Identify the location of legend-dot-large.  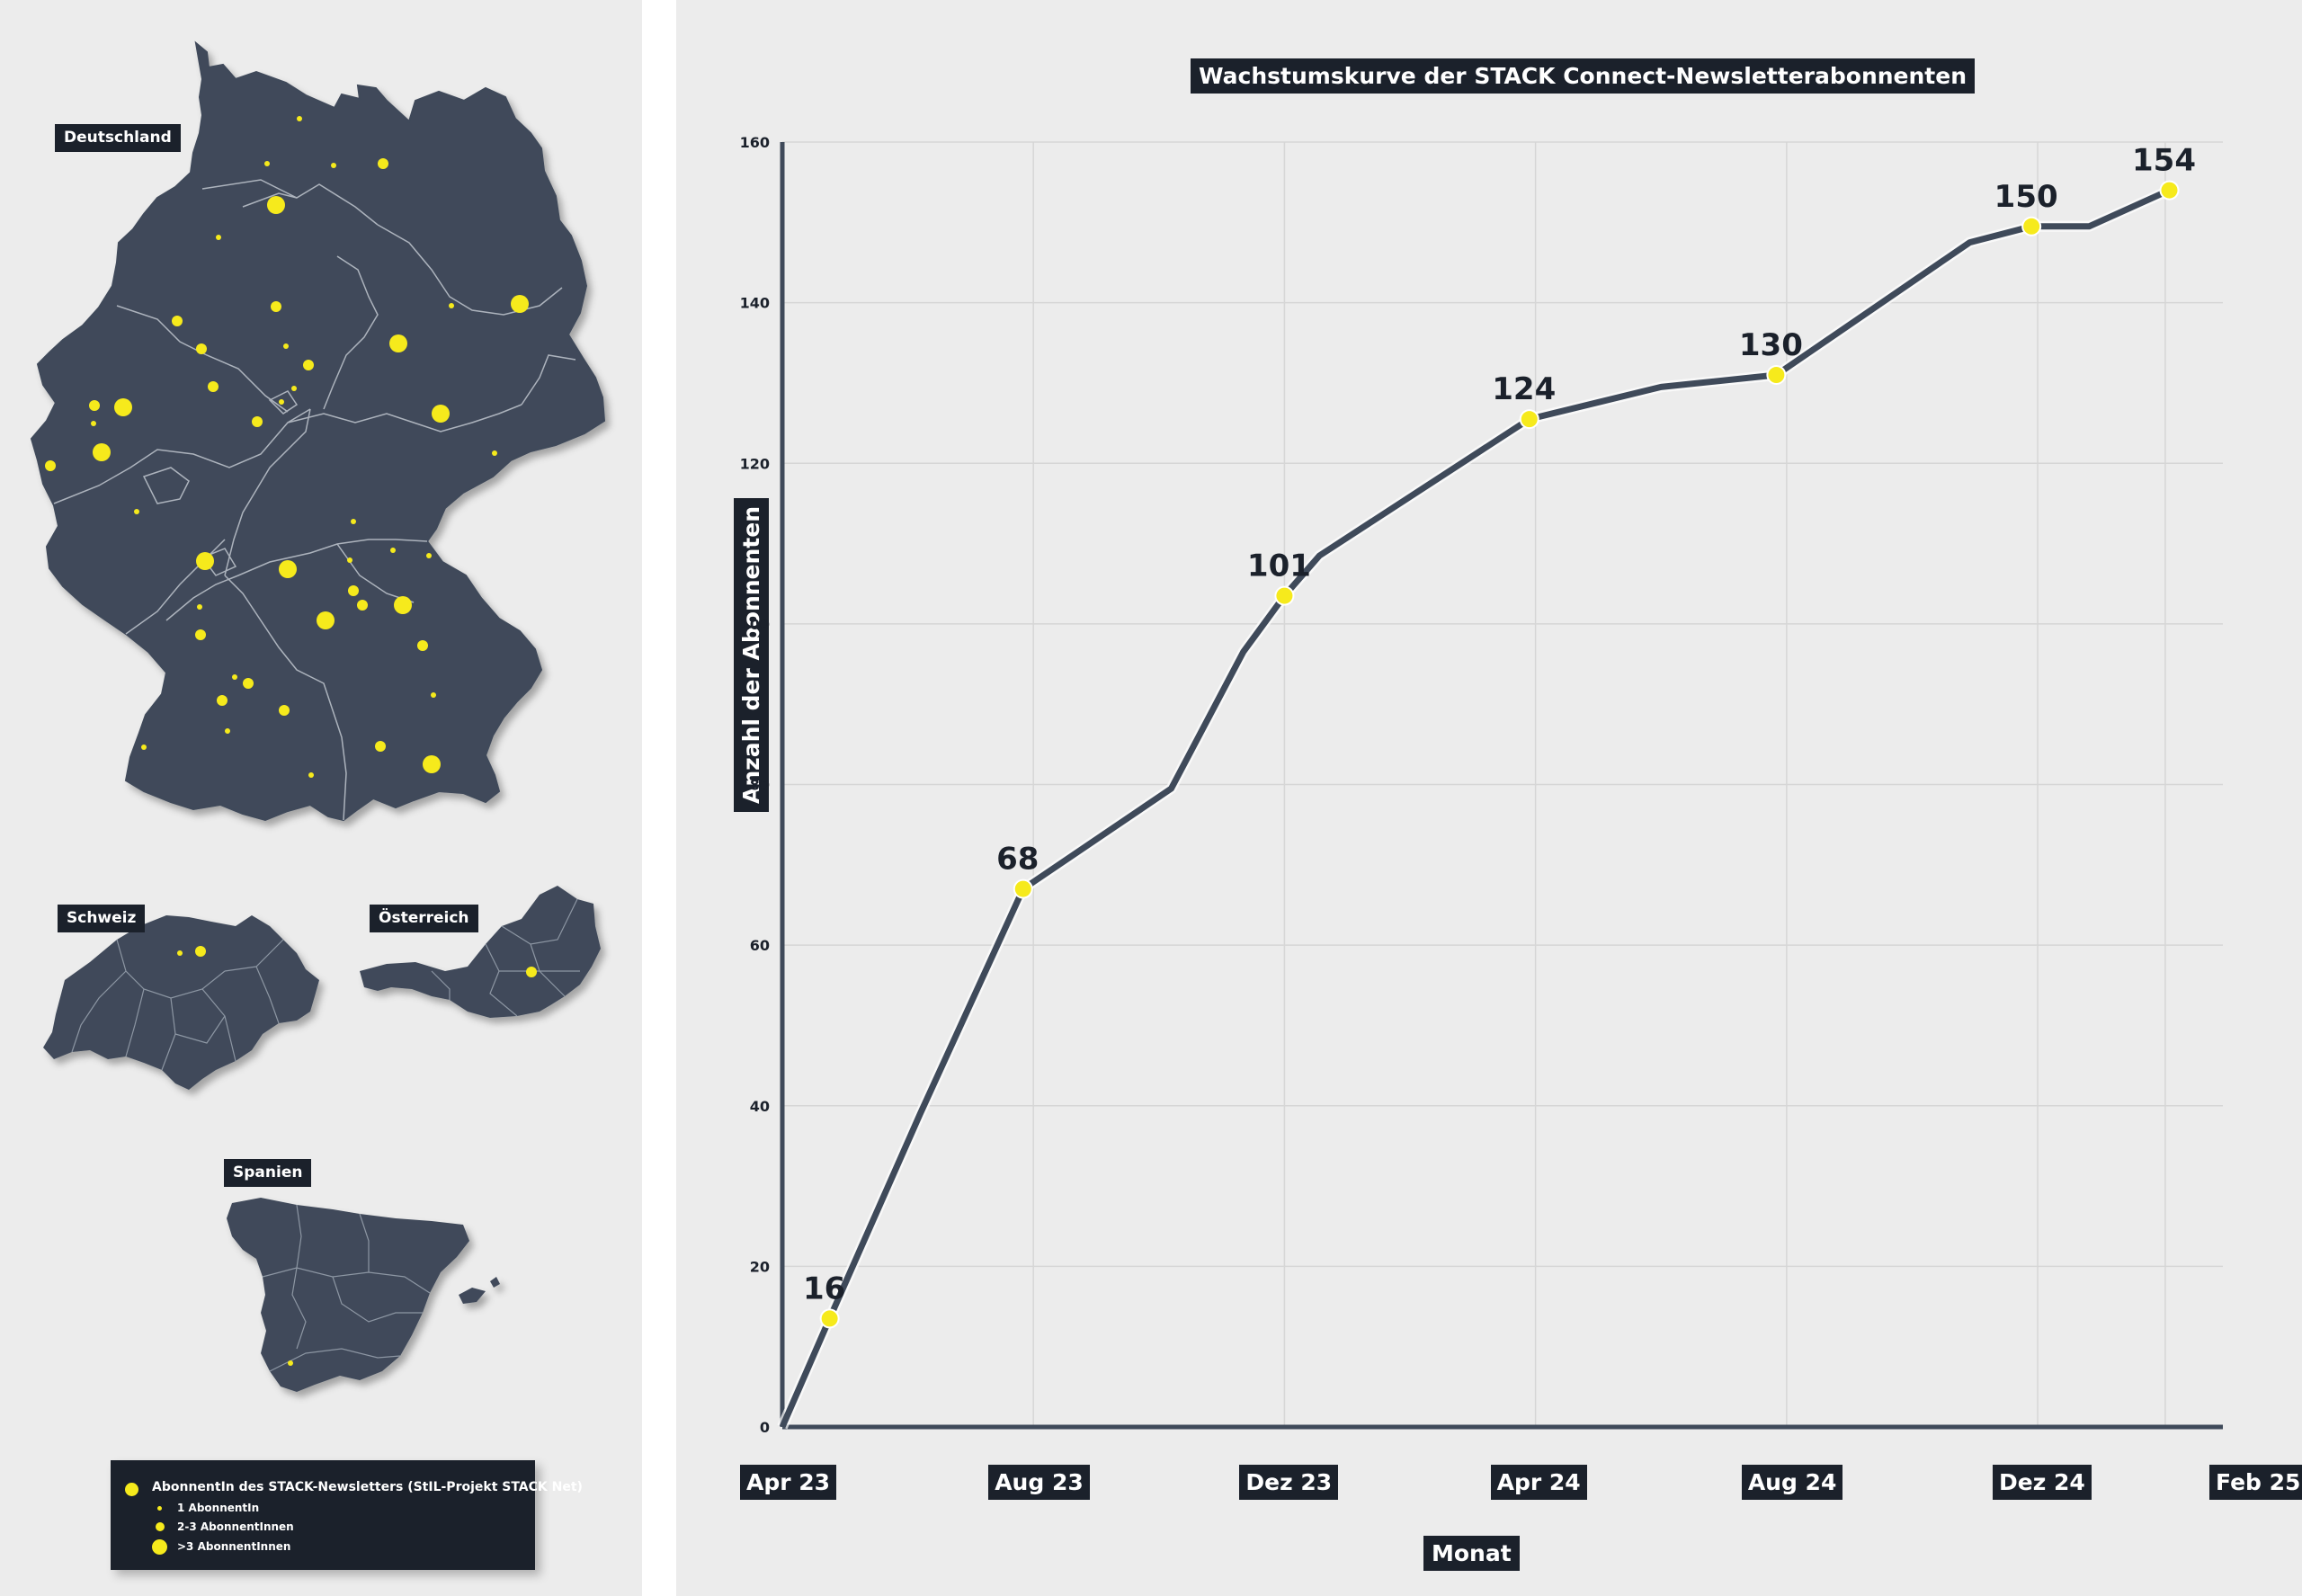
(159, 1547).